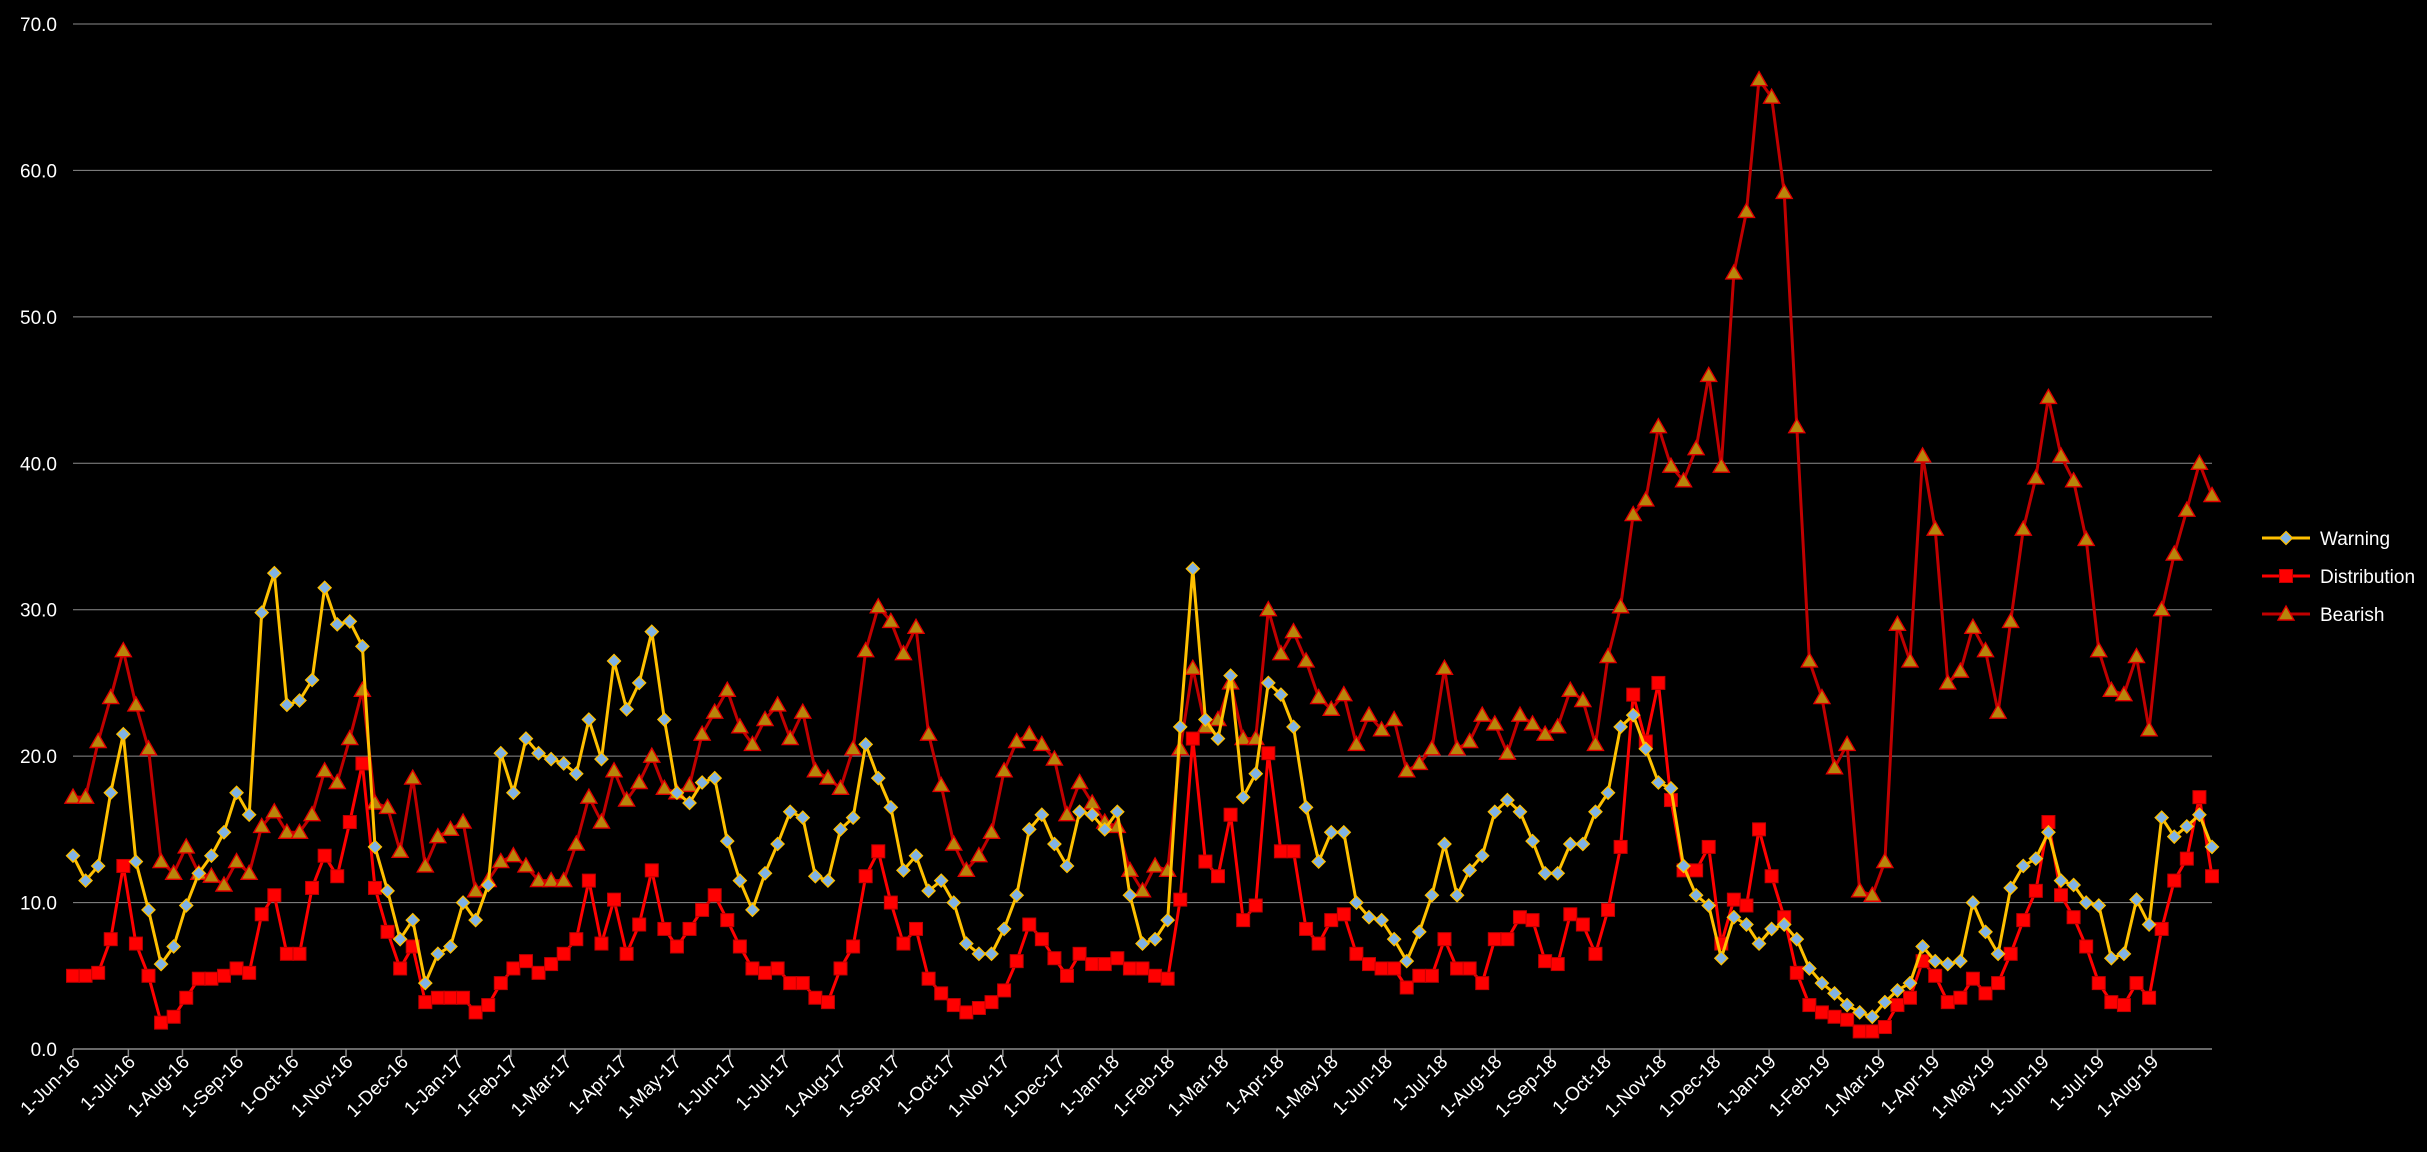 This screenshot has height=1152, width=2427. Describe the element at coordinates (38, 611) in the screenshot. I see `y-tick-label: 30.0` at that location.